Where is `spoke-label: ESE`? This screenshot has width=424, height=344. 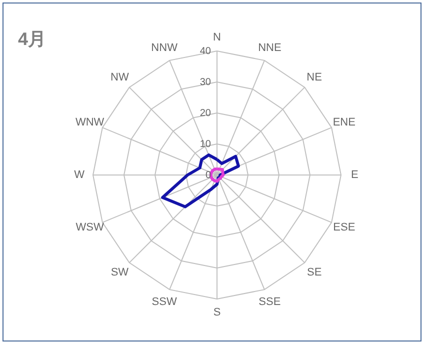
spoke-label: ESE is located at coordinates (344, 228).